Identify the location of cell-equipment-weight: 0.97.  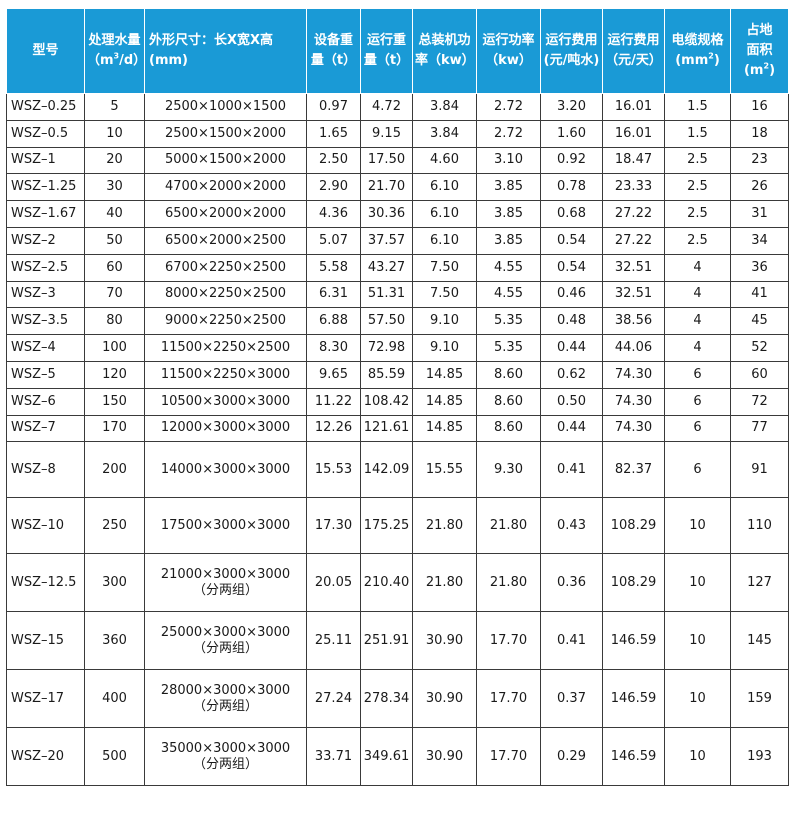
(333, 107).